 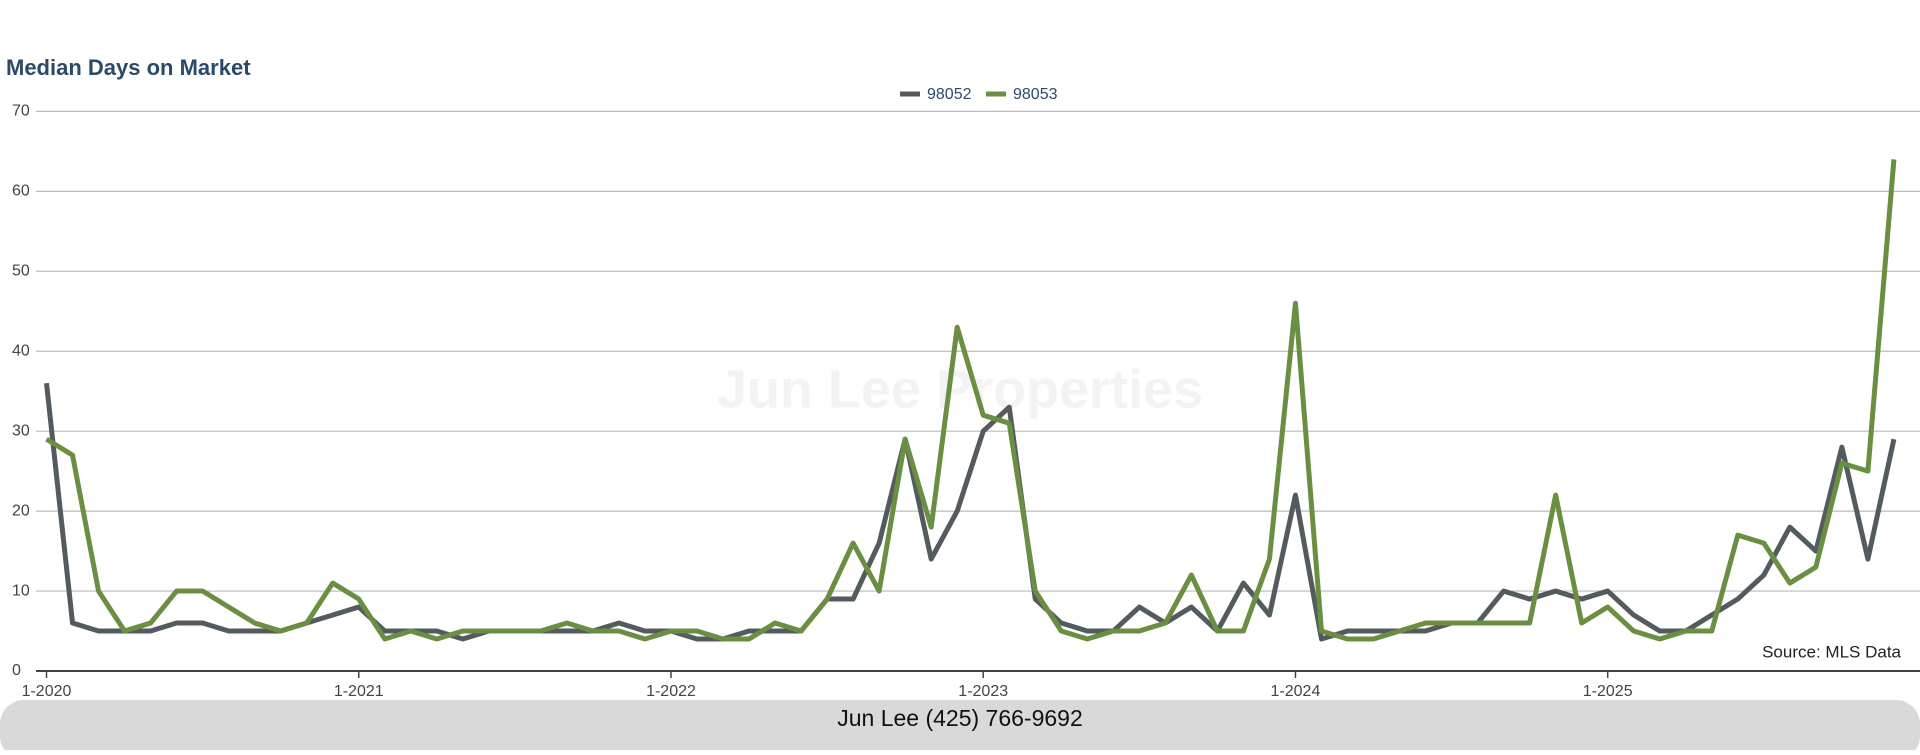 What do you see at coordinates (21, 111) in the screenshot?
I see `y-tick-label: 70` at bounding box center [21, 111].